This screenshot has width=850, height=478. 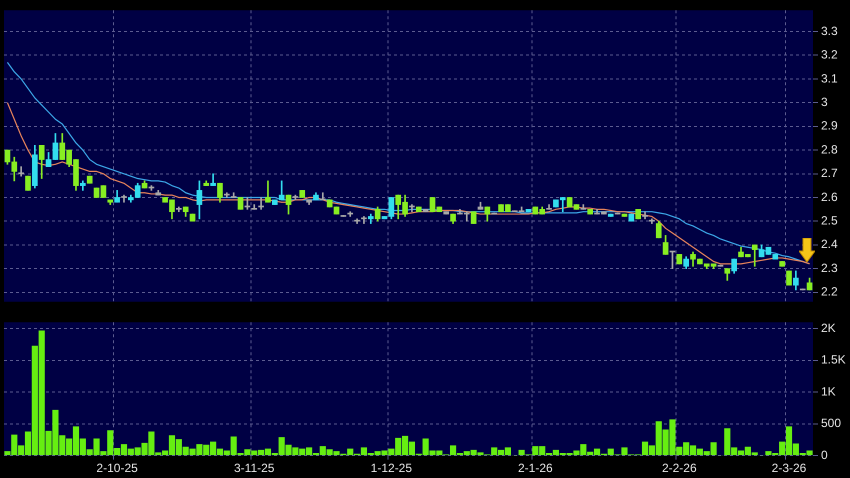 I want to click on y-tick-label: 3.2, so click(x=829, y=55).